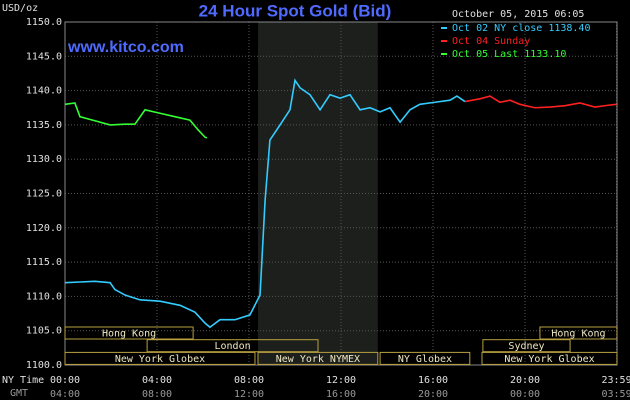  I want to click on session-label: Sydney, so click(526, 346).